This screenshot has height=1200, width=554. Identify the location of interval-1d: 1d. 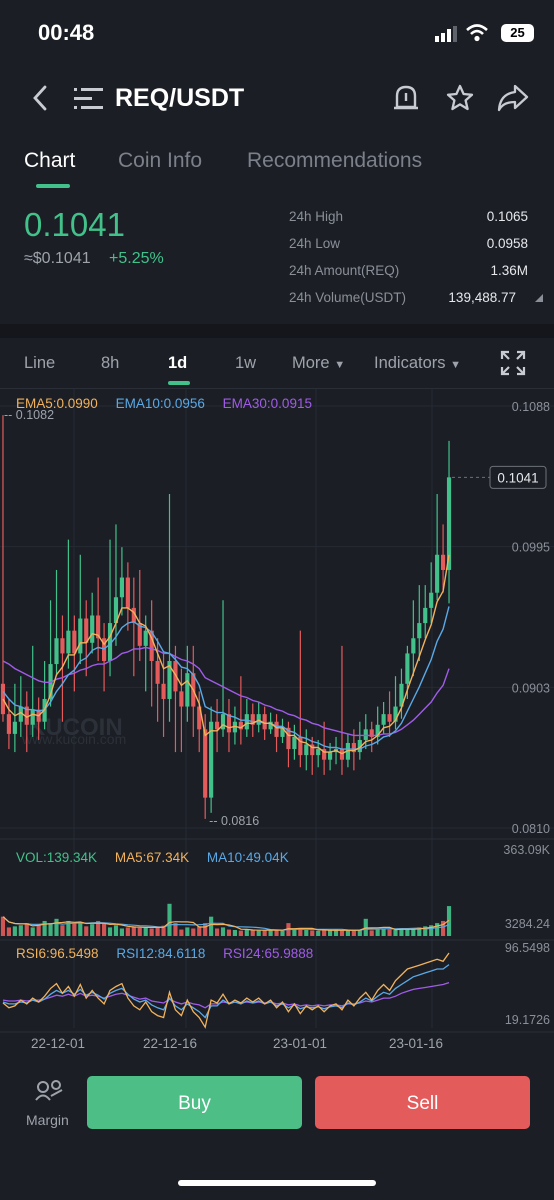
(178, 363).